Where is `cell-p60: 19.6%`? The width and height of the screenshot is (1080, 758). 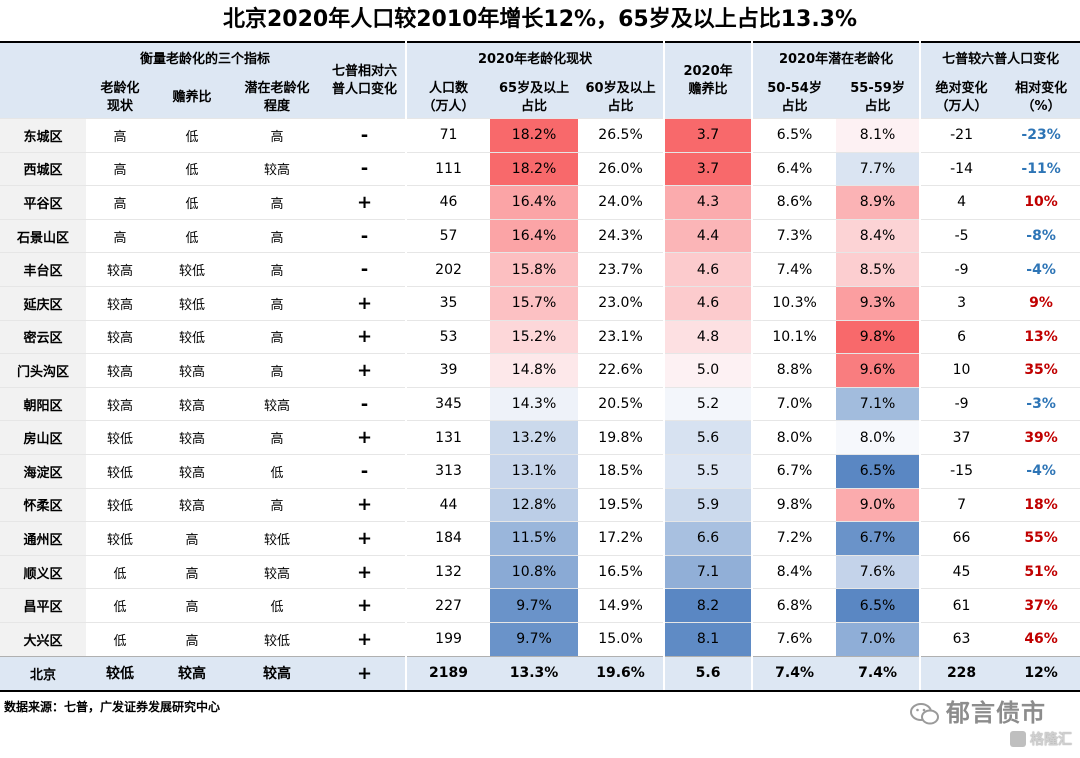
cell-p60: 19.6% is located at coordinates (621, 673).